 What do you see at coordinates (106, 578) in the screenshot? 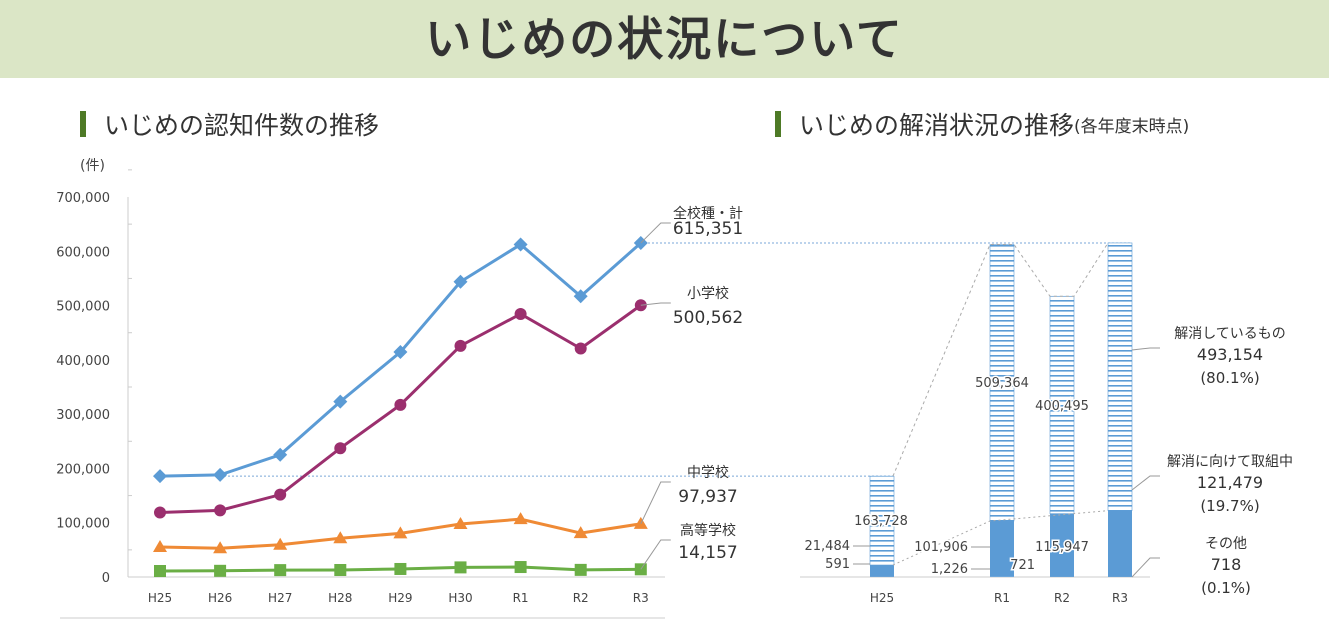
I see `y-tick-label: 0` at bounding box center [106, 578].